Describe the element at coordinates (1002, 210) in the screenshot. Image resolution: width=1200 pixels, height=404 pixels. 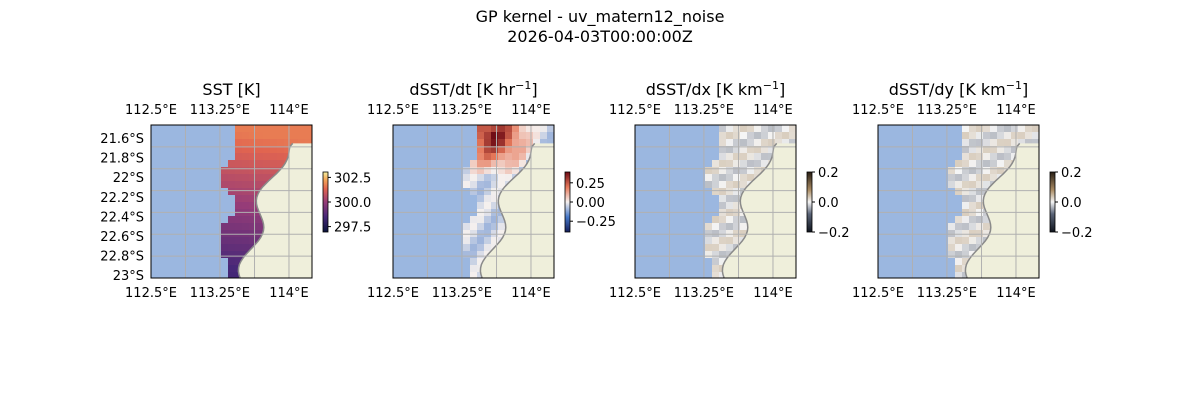
I see `land-mass` at that location.